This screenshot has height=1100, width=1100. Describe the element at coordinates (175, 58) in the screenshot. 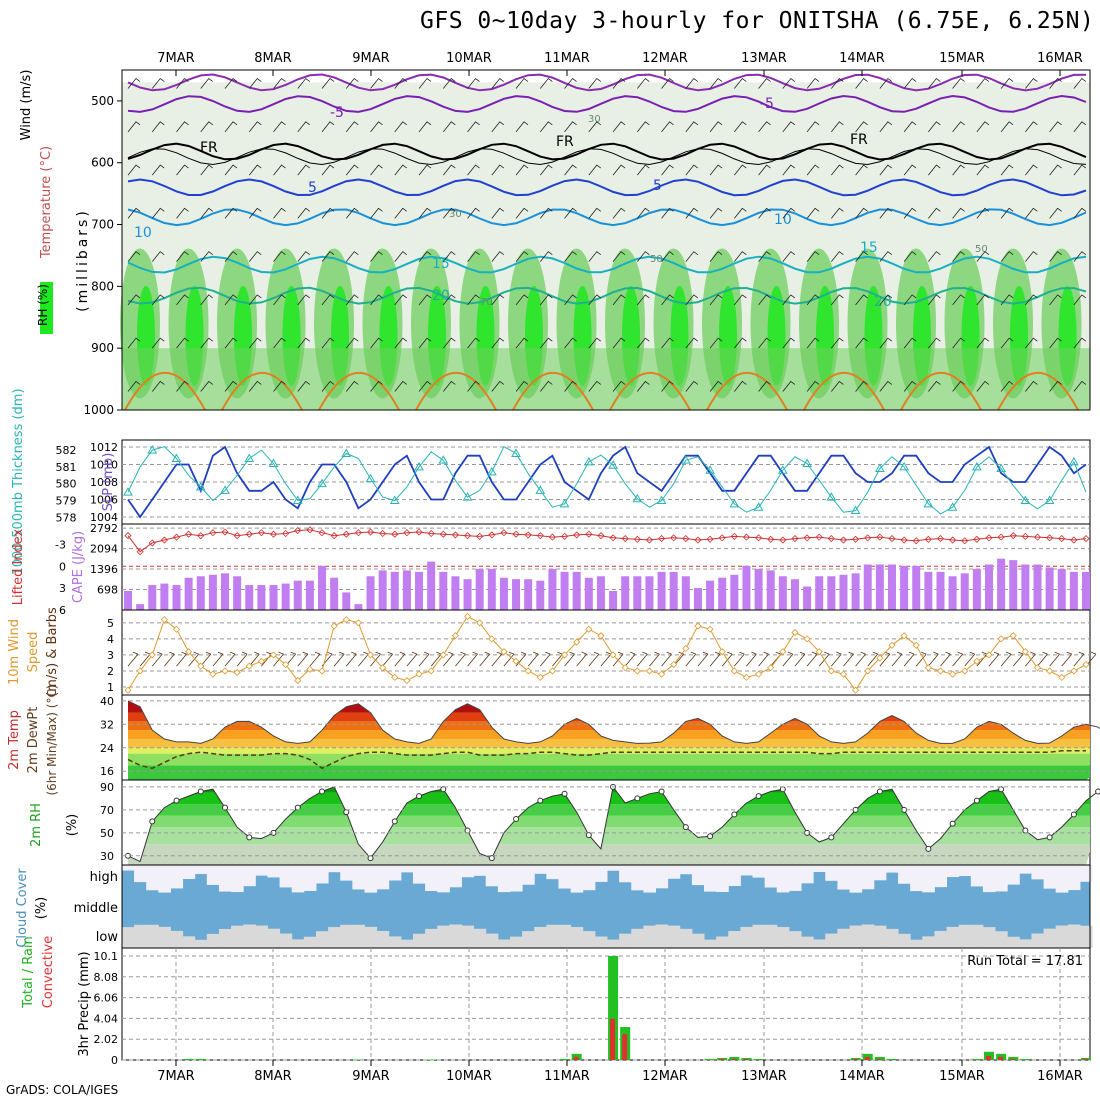

I see `date-label-top: 7MAR` at that location.